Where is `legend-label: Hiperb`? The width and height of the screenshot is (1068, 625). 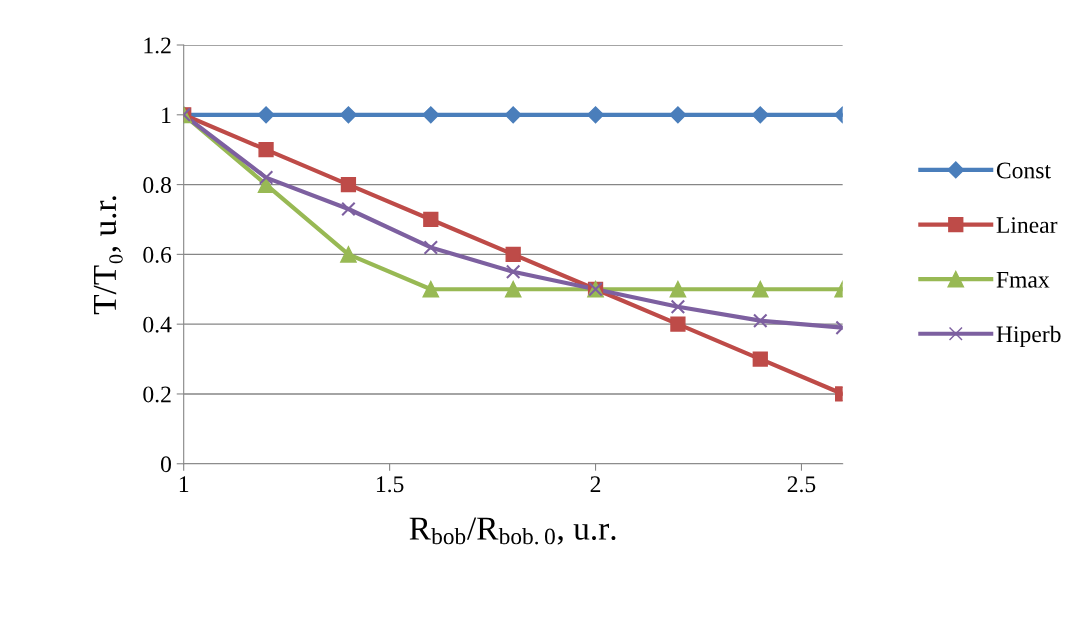 legend-label: Hiperb is located at coordinates (1028, 336).